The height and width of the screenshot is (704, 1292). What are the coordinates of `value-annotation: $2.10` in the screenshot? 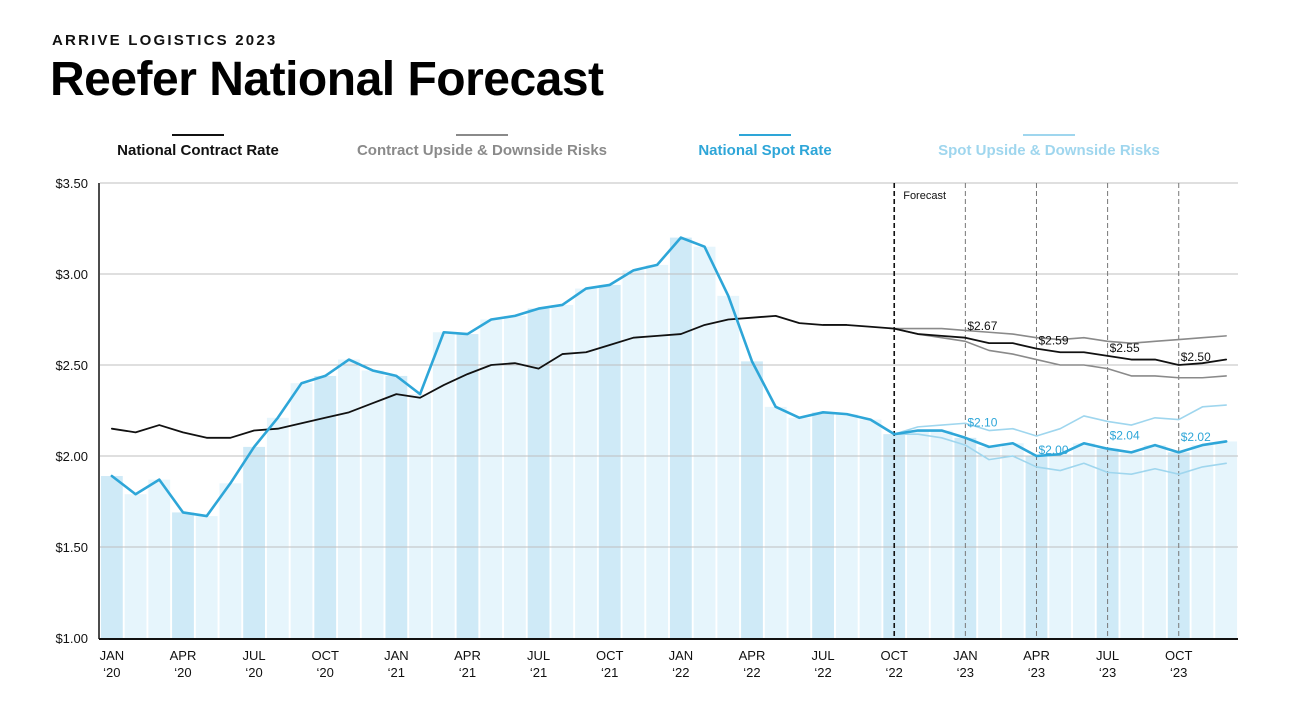 It's located at (982, 423).